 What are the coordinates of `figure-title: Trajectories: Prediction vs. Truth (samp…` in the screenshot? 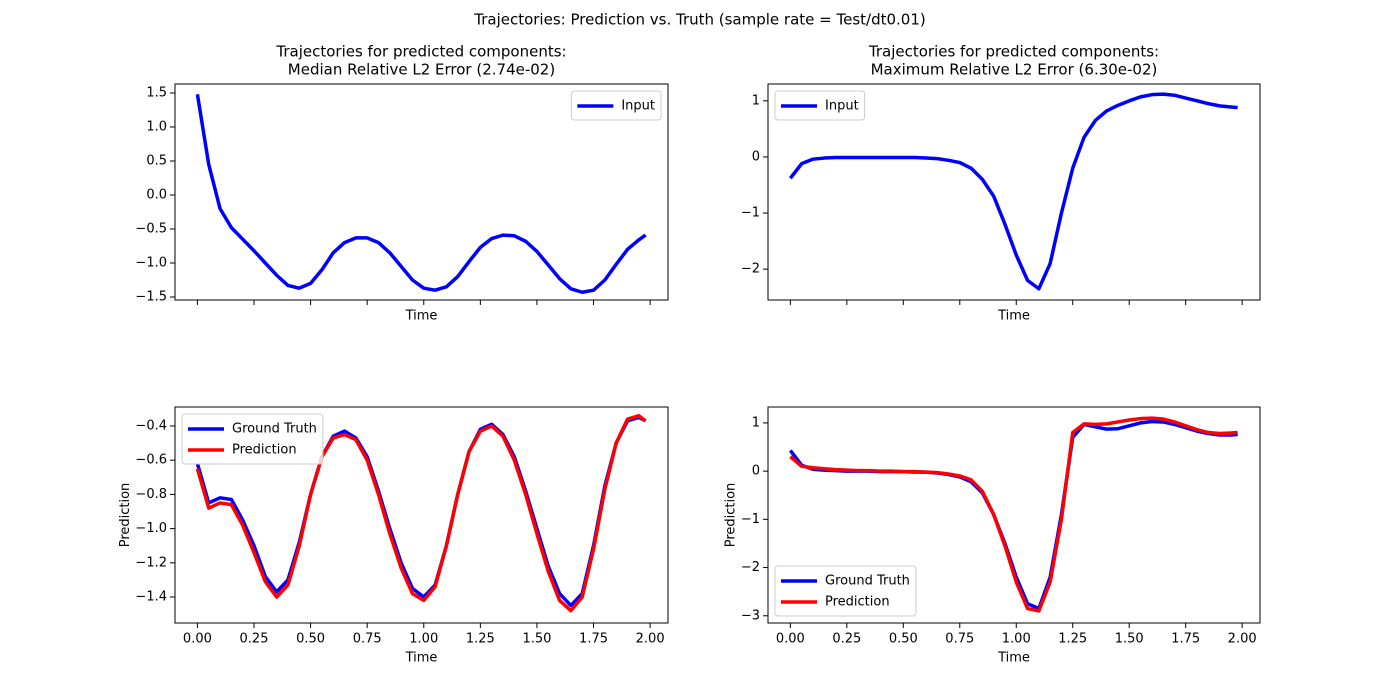 It's located at (699, 20).